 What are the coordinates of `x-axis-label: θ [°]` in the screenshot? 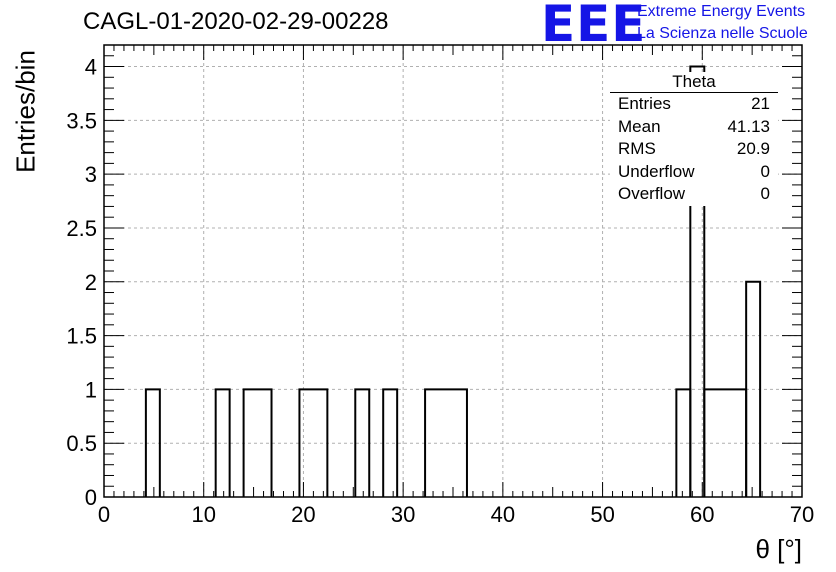 It's located at (778, 549).